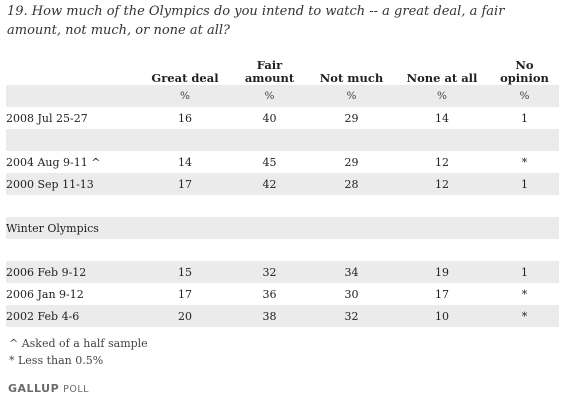 The image size is (564, 402). Describe the element at coordinates (45, 294) in the screenshot. I see `row-label: 2006 Jan 9-12` at that location.